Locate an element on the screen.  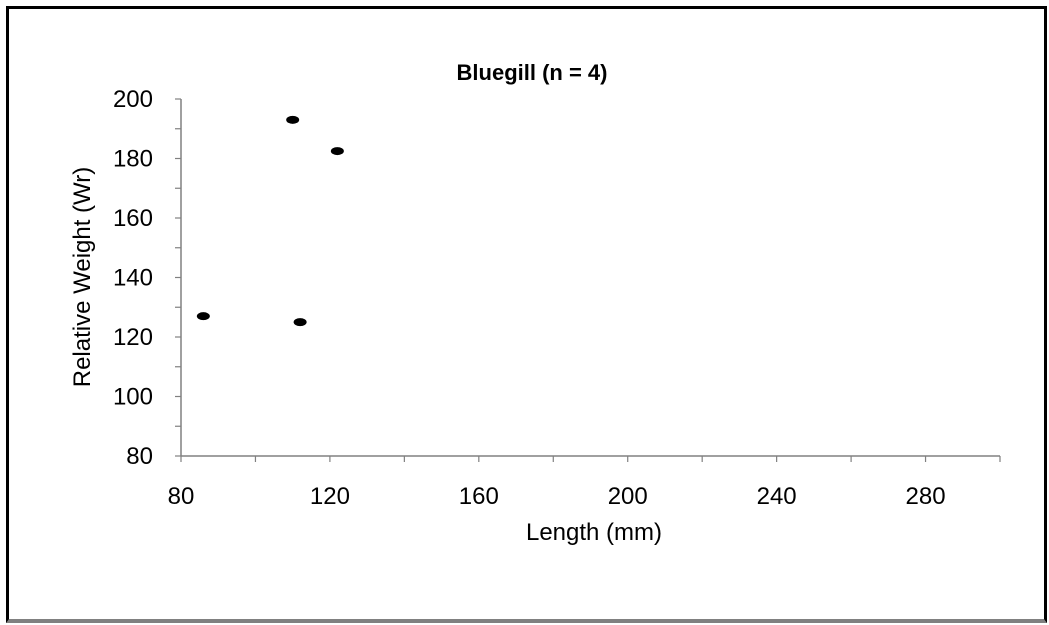
y-tick-label: 200 is located at coordinates (133, 99).